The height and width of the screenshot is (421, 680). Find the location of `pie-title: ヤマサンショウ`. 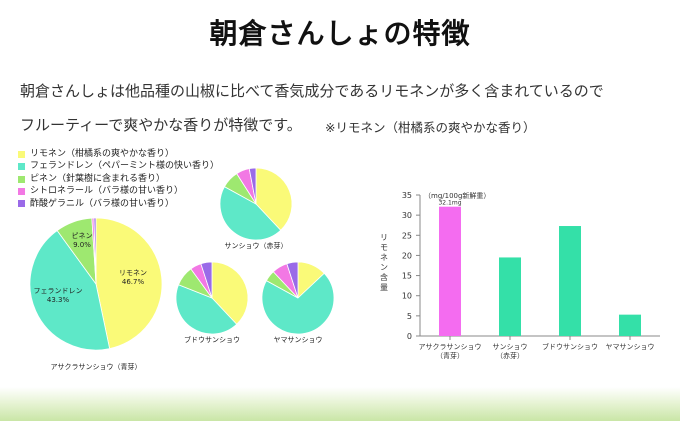

pie-title: ヤマサンショウ is located at coordinates (298, 340).